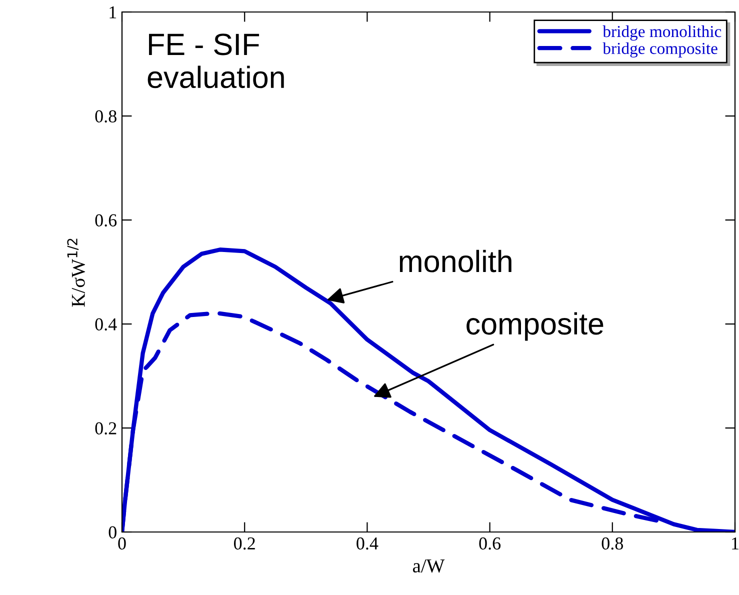 This screenshot has width=739, height=595. Describe the element at coordinates (428, 566) in the screenshot. I see `x-axis-title: a/W` at that location.